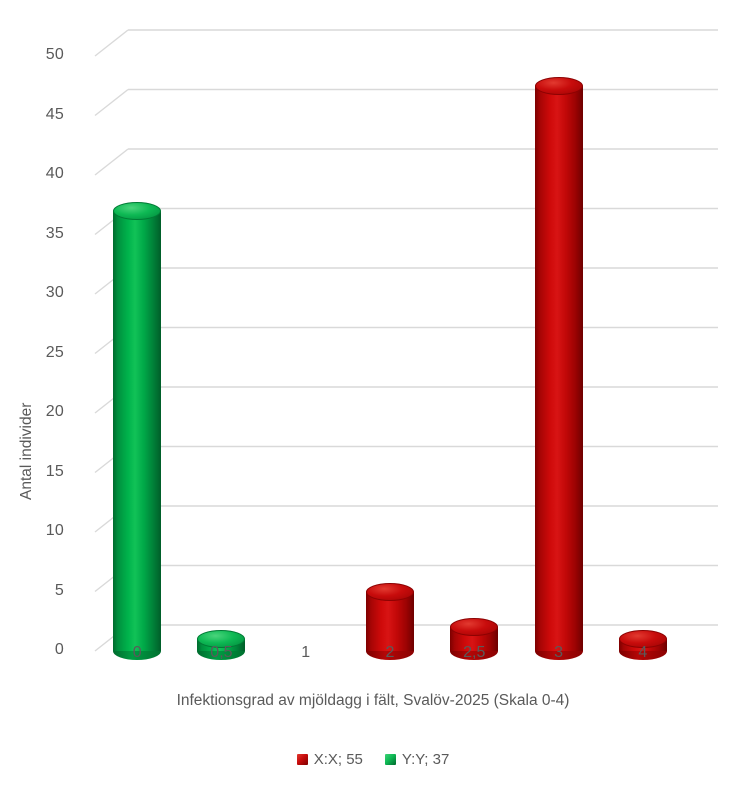 This screenshot has height=793, width=746. Describe the element at coordinates (54, 233) in the screenshot. I see `y-axis-tick-label: 35` at that location.